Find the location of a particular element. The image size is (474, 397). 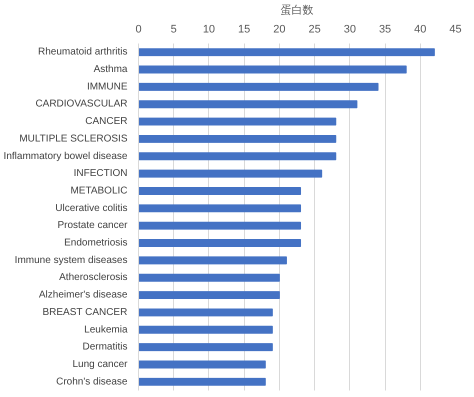

x-tick-label: 45 is located at coordinates (455, 30).